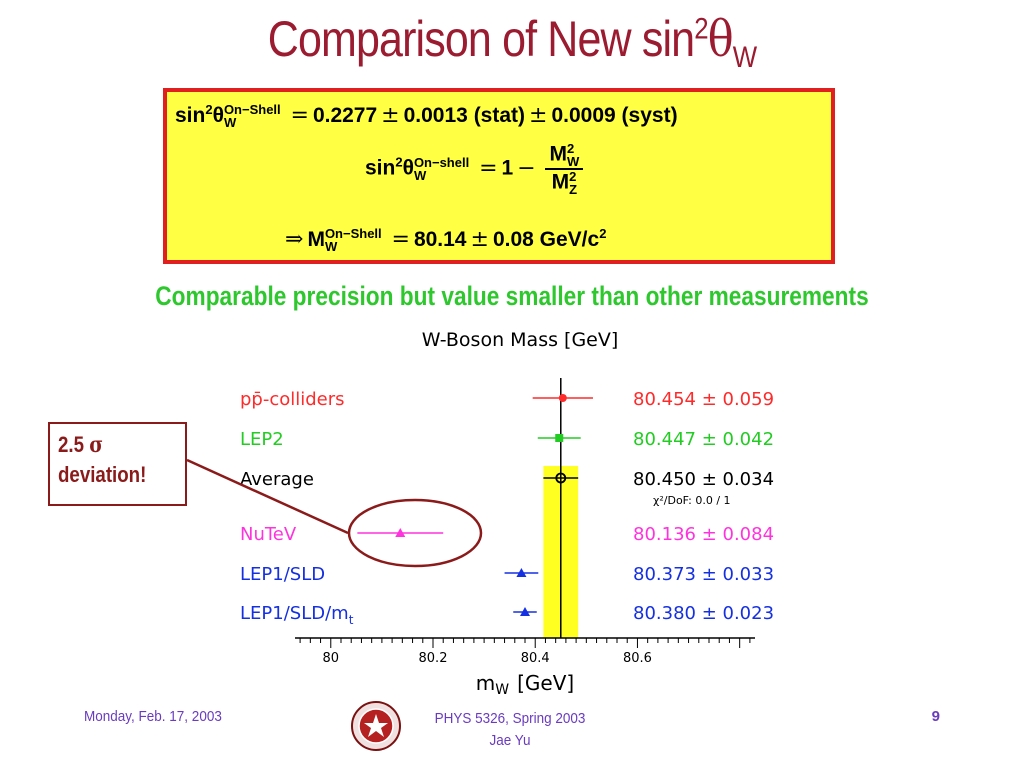  I want to click on university-seal-icon, so click(376, 726).